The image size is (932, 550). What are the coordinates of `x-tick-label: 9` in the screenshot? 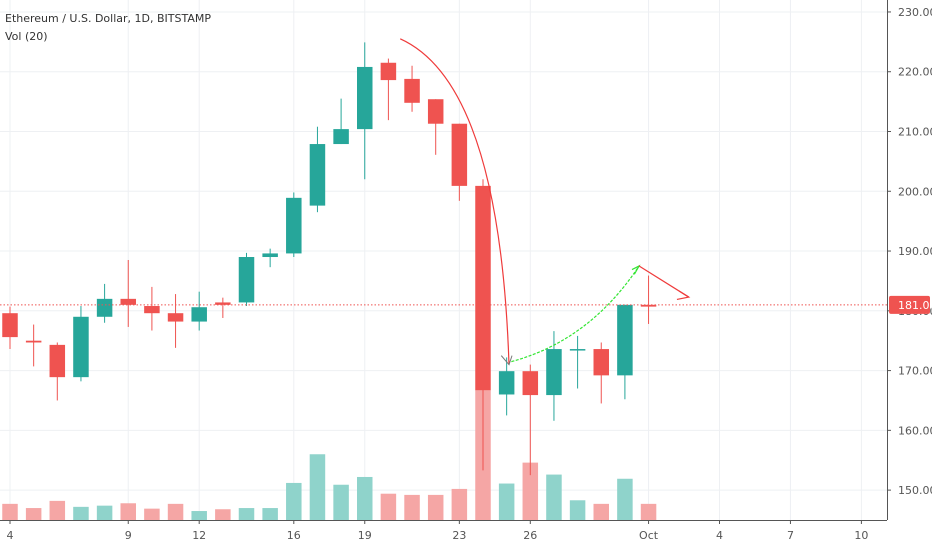 It's located at (128, 535).